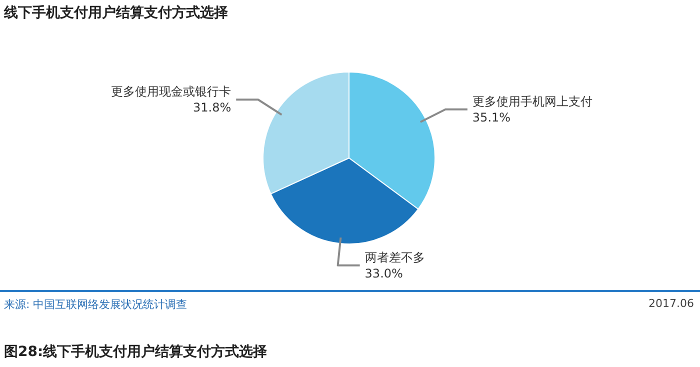 The image size is (700, 367). Describe the element at coordinates (212, 107) in the screenshot. I see `data-label: 31.8%` at that location.